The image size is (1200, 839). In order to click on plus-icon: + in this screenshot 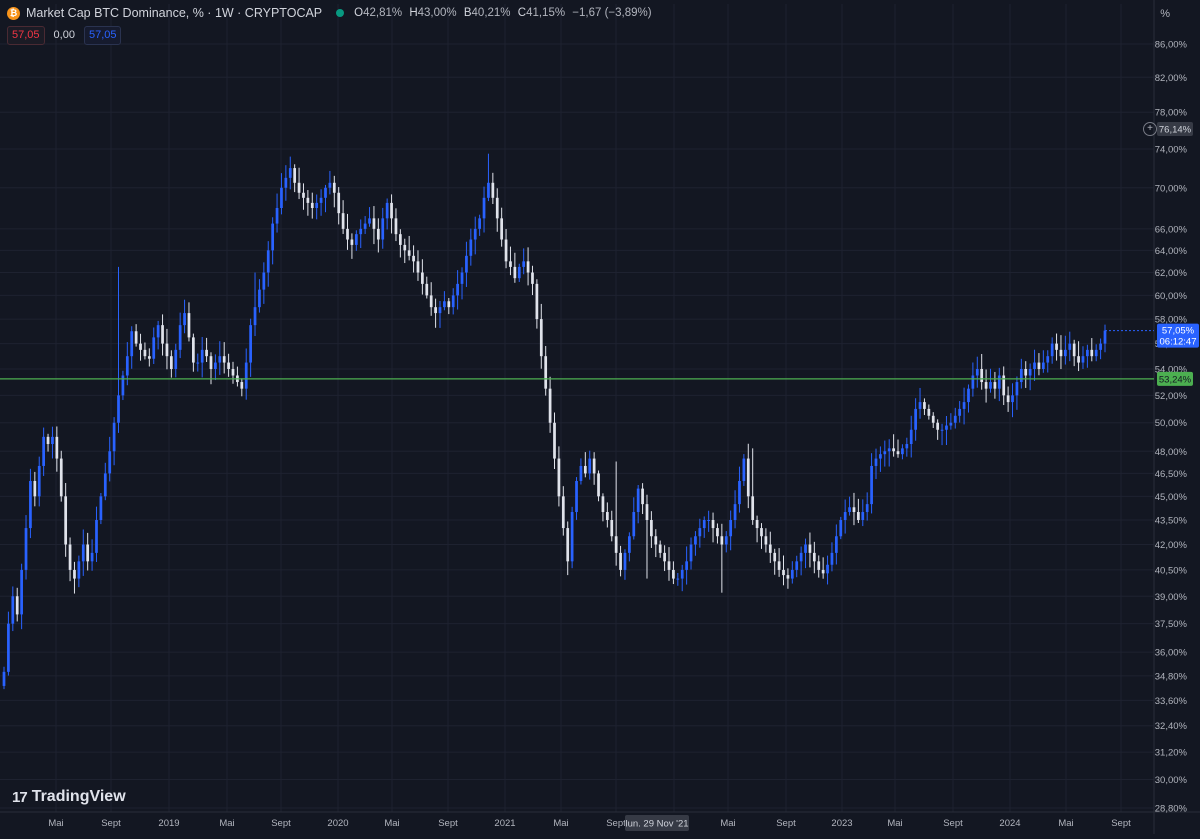, I will do `click(1150, 129)`.